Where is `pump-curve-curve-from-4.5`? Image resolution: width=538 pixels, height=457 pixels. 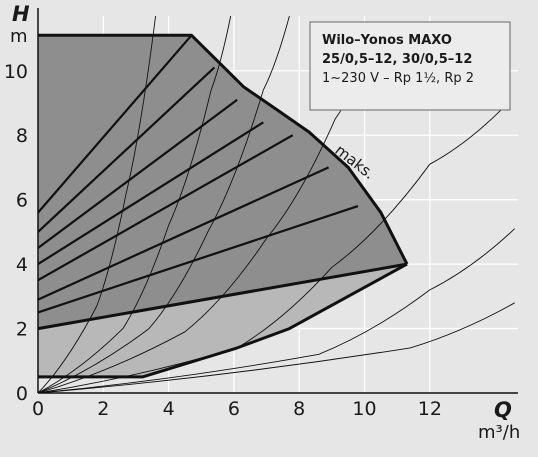 pump-curve-curve-from-4.5 is located at coordinates (137, 173).